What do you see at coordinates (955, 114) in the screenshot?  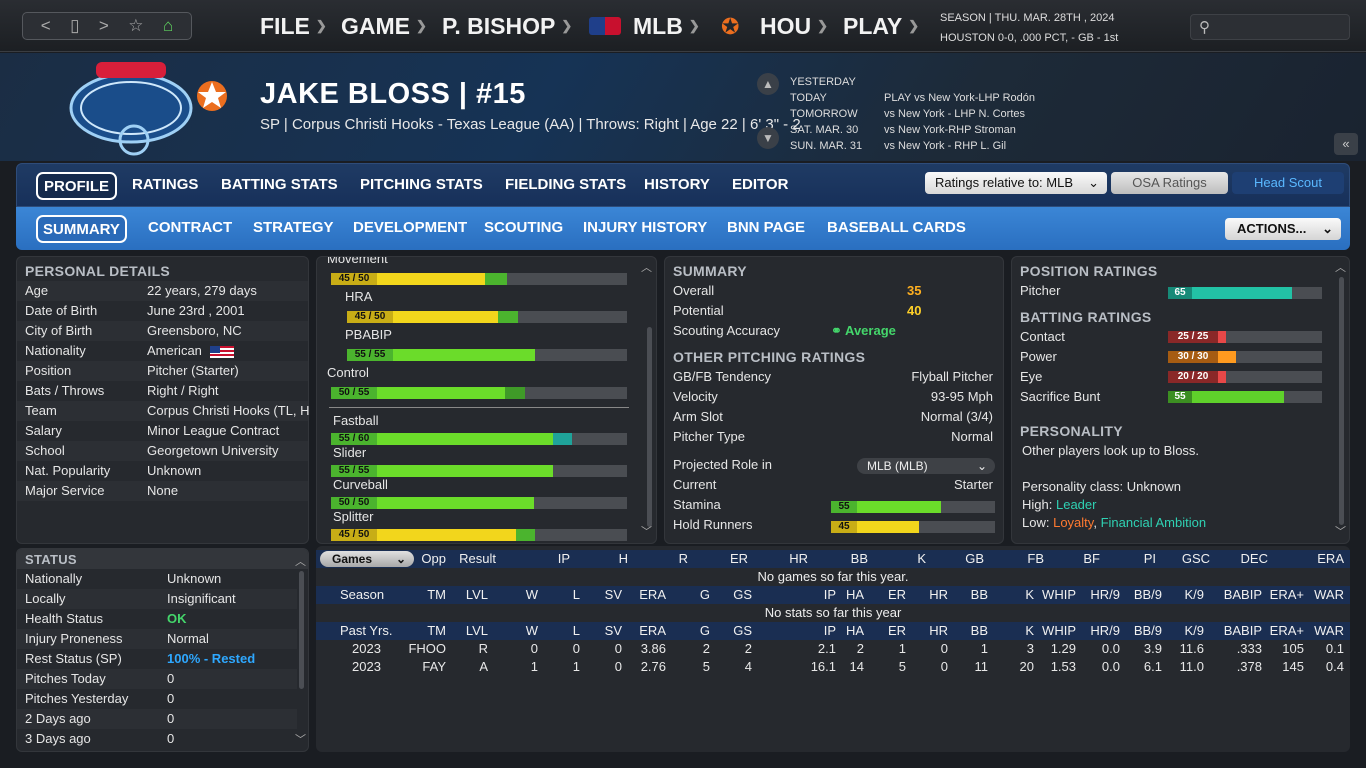 I see `schedule-game: vs New York - LHP N. Cortes` at bounding box center [955, 114].